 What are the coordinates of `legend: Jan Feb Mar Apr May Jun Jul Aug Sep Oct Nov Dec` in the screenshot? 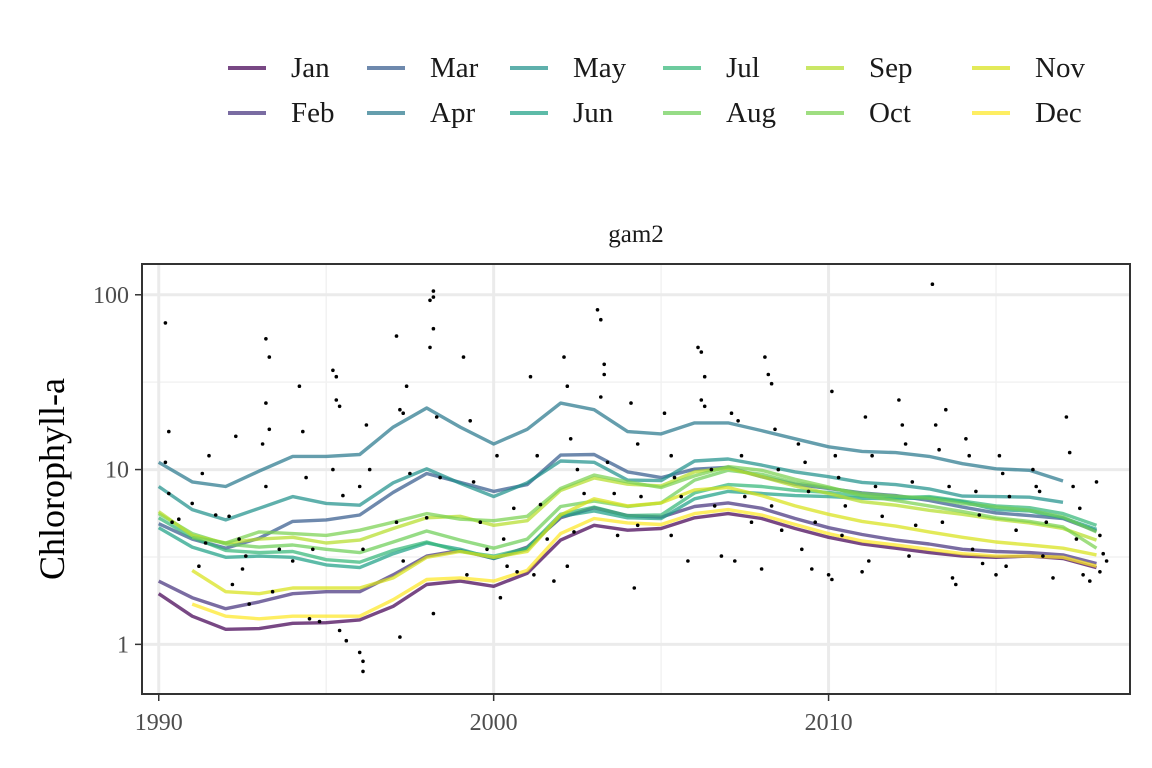 It's located at (656, 90).